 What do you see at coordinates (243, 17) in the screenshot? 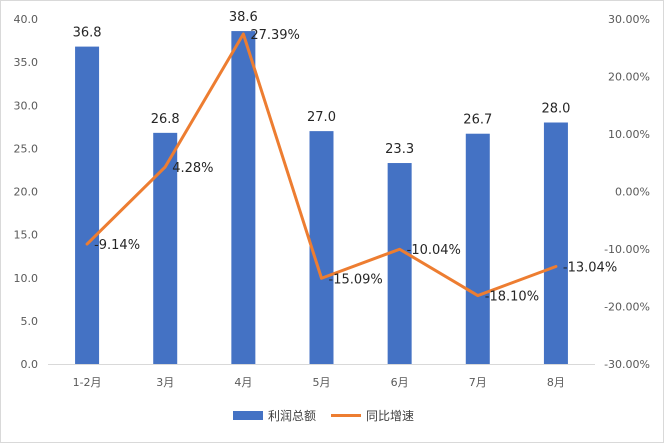
I see `bar-data-label: 38.6` at bounding box center [243, 17].